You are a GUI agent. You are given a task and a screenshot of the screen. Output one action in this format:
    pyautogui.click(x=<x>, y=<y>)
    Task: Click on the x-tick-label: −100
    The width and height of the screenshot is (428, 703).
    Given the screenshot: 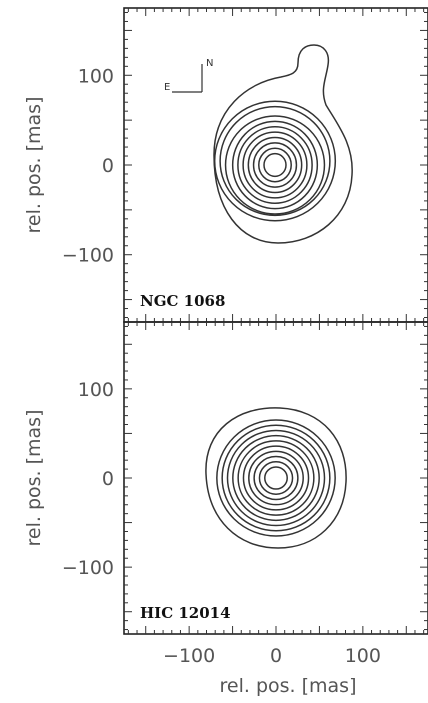 What is the action you would take?
    pyautogui.click(x=189, y=656)
    